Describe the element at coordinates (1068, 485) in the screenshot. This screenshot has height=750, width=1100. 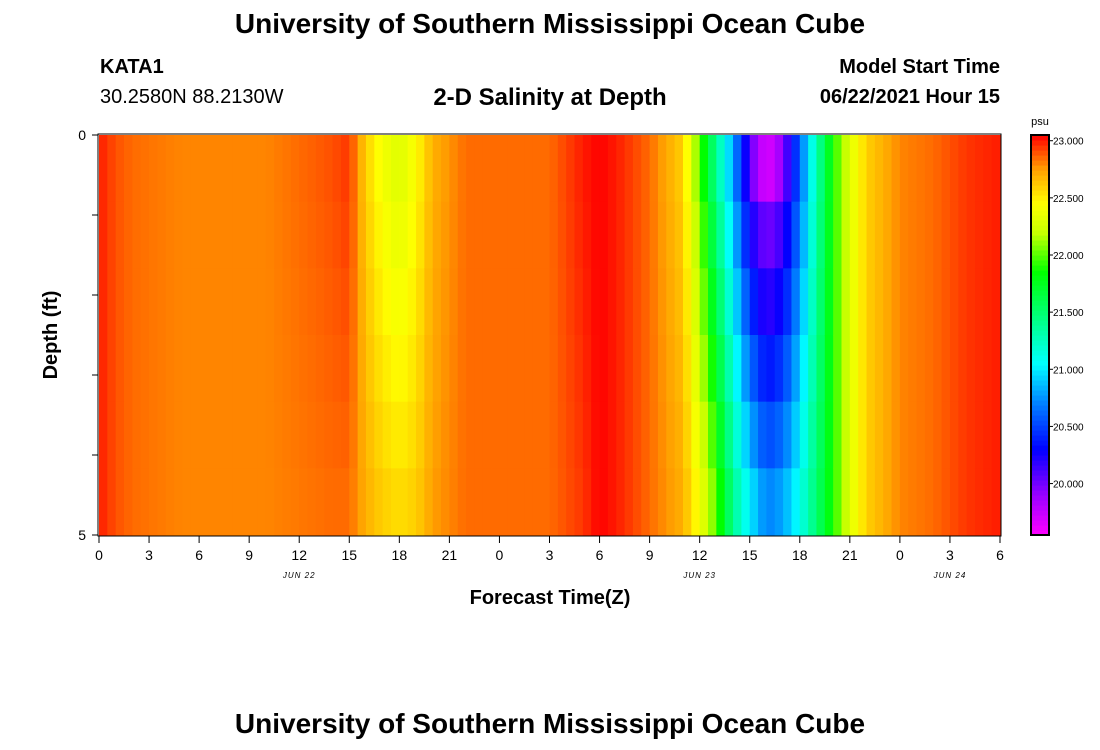
I see `colorbar-tick-label: 20.000` at that location.